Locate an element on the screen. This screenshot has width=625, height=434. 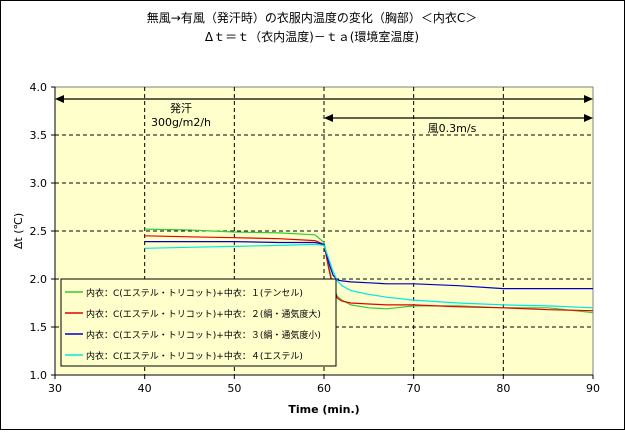
x-tick-label: 70 is located at coordinates (414, 388).